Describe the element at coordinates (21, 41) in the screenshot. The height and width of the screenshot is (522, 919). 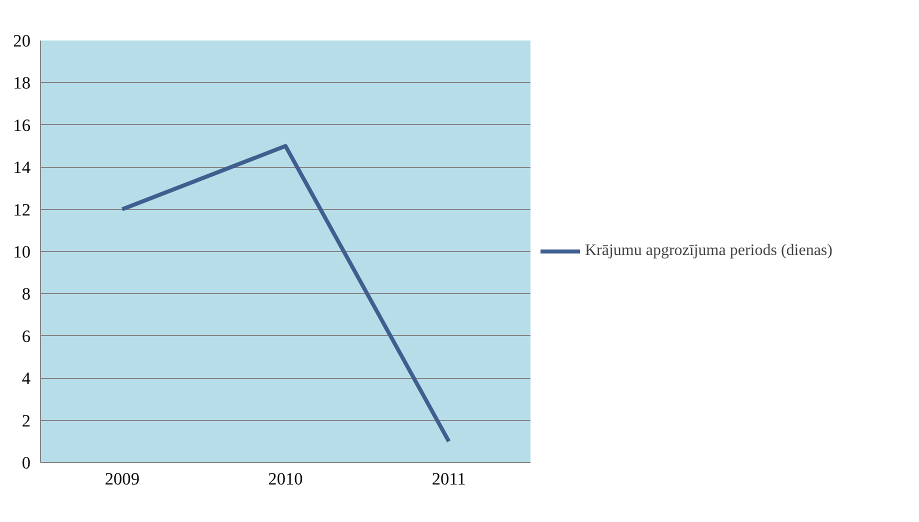
I see `y-tick-label: 20` at that location.